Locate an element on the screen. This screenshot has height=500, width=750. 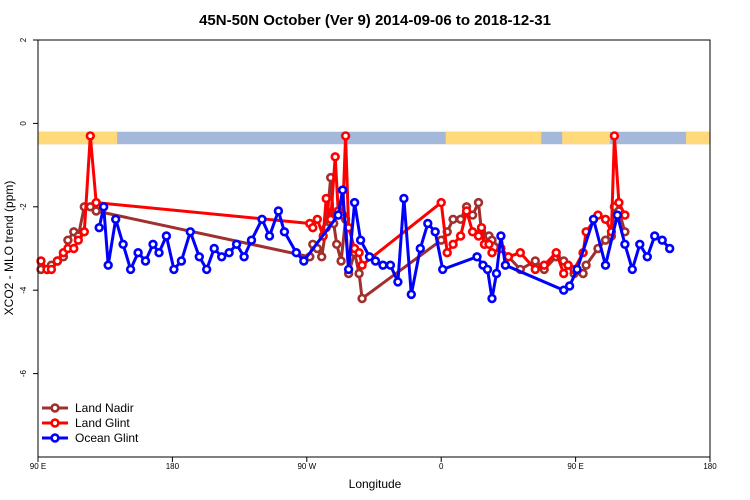
legend-label: Land Glint is located at coordinates (102, 423).